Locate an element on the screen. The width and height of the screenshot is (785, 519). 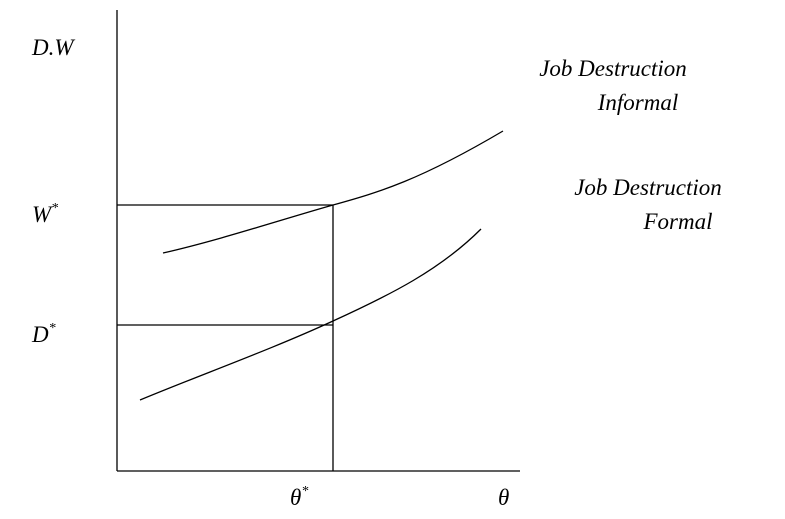
y-axis-label: D.W is located at coordinates (53, 47).